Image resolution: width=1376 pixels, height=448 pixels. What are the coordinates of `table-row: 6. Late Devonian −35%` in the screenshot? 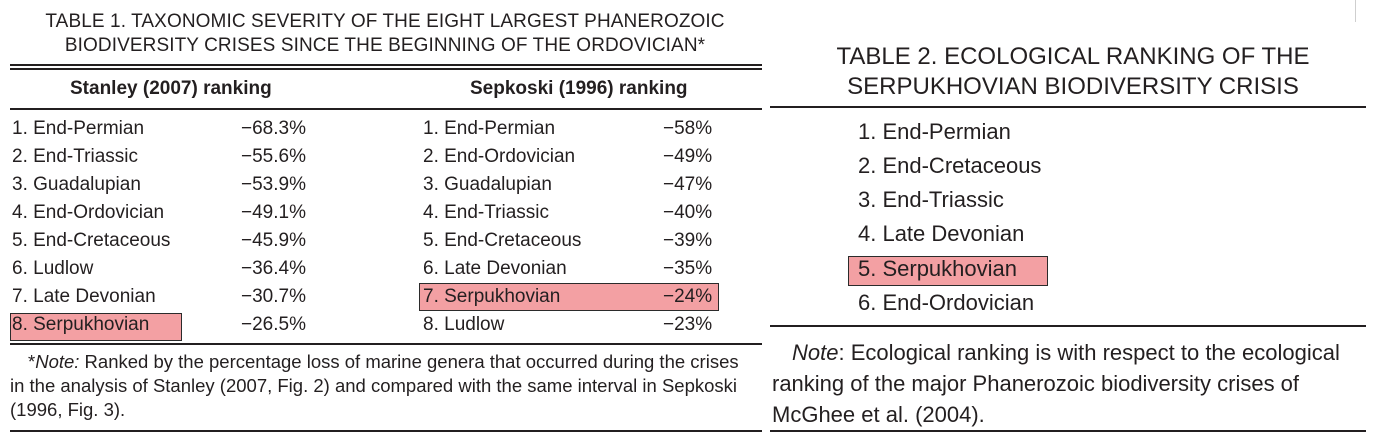 It's located at (573, 269).